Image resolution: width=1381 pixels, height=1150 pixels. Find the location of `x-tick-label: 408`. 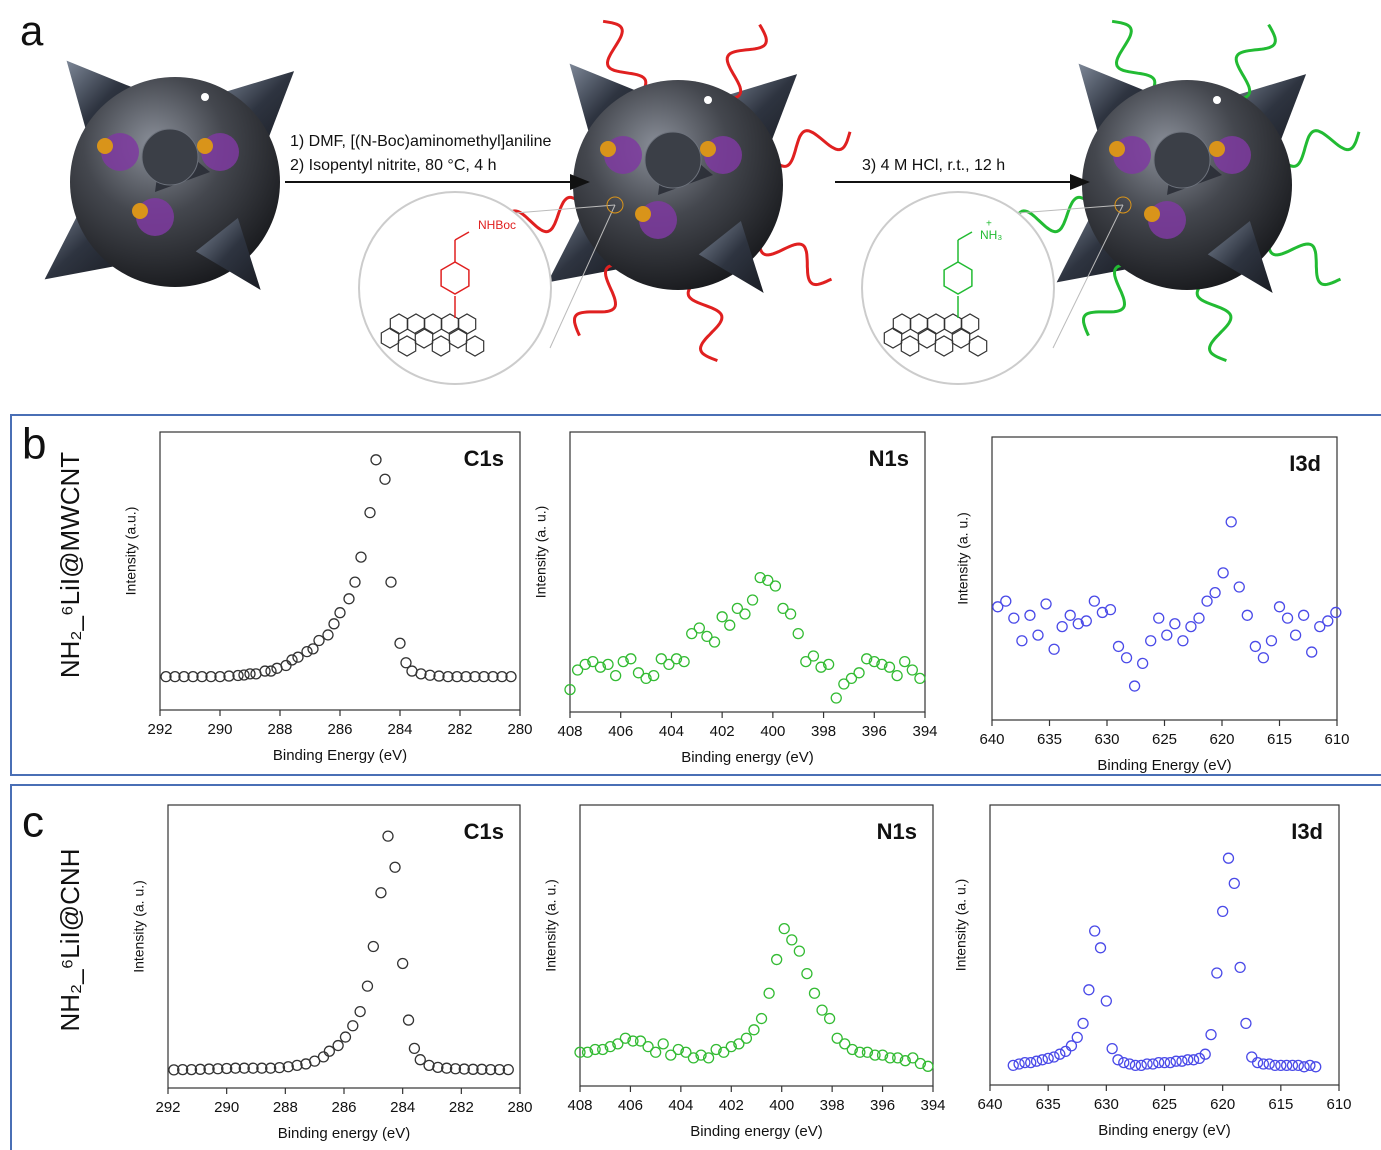

x-tick-label: 408 is located at coordinates (579, 1105).